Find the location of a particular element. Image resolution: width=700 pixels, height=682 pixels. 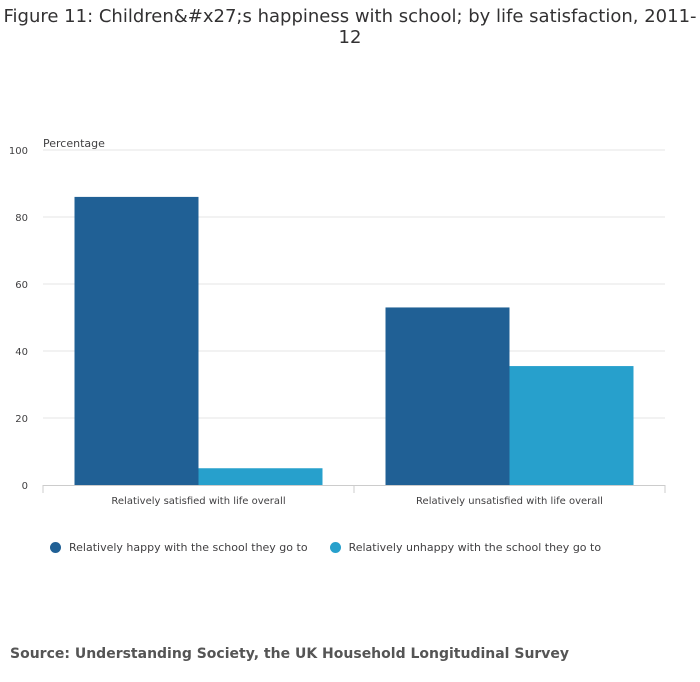

y-tick-label: 0 is located at coordinates (25, 486).